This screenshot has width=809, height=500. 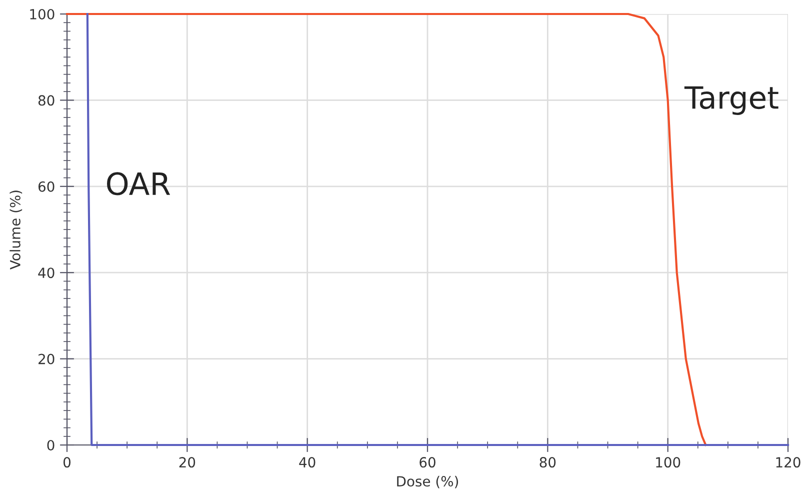 What do you see at coordinates (46, 359) in the screenshot?
I see `y-tick-label: 20` at bounding box center [46, 359].